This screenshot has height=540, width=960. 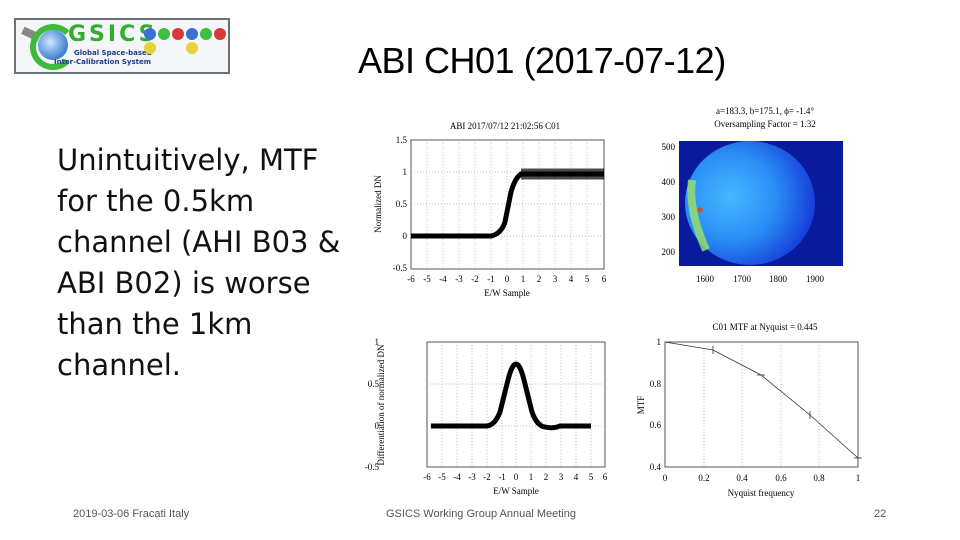 What do you see at coordinates (378, 204) in the screenshot?
I see `y-axis-label: Normalized DN` at bounding box center [378, 204].